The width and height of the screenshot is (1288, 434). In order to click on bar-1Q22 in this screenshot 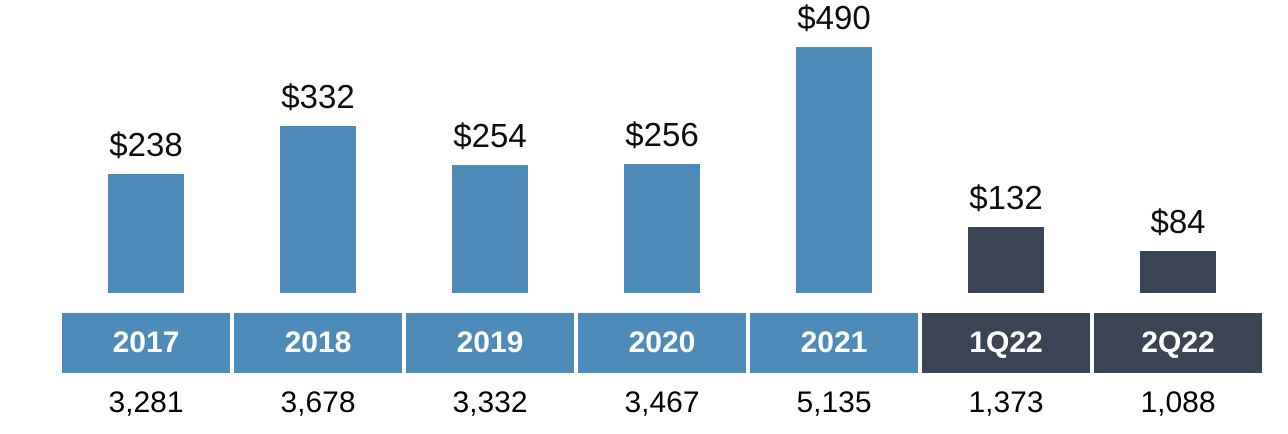, I will do `click(1006, 260)`.